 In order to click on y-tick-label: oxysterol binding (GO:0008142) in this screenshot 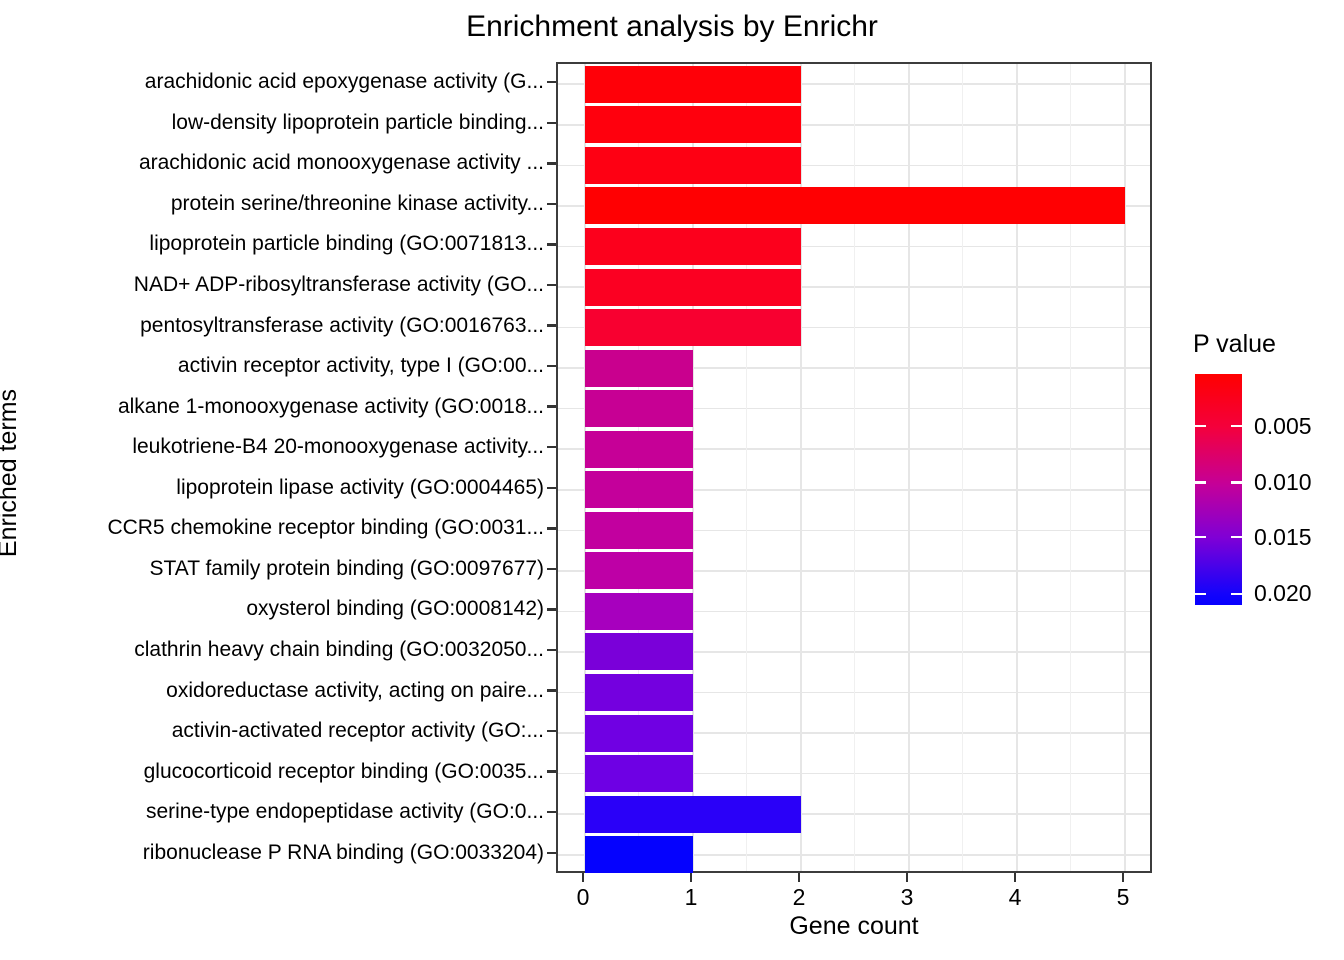, I will do `click(395, 609)`.